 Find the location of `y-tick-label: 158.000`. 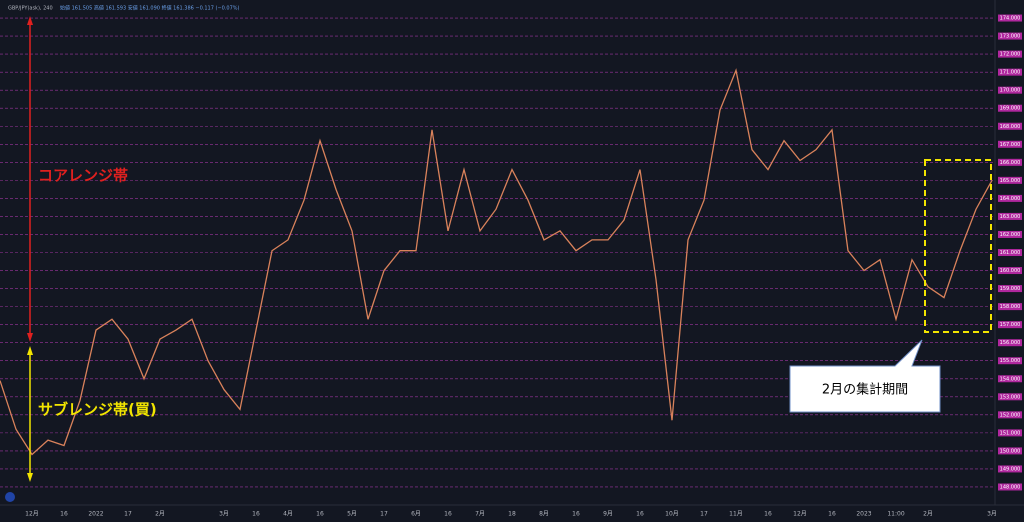

y-tick-label: 158.000 is located at coordinates (1010, 307).